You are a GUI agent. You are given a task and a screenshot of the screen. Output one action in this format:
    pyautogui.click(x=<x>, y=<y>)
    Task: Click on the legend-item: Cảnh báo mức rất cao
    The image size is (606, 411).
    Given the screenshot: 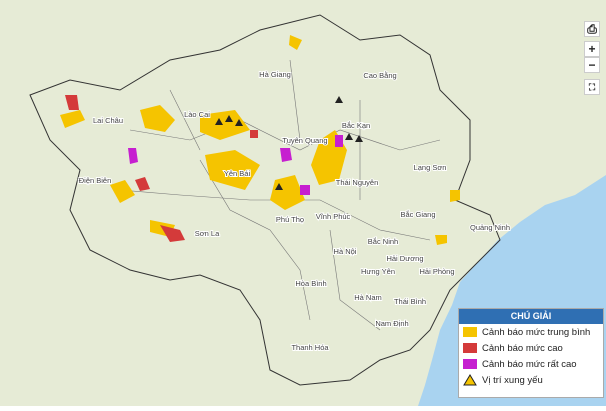 What is the action you would take?
    pyautogui.click(x=531, y=364)
    